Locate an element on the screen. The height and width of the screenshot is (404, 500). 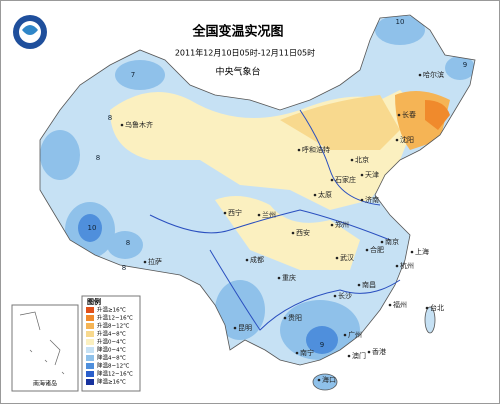
hainan is located at coordinates (325, 382).